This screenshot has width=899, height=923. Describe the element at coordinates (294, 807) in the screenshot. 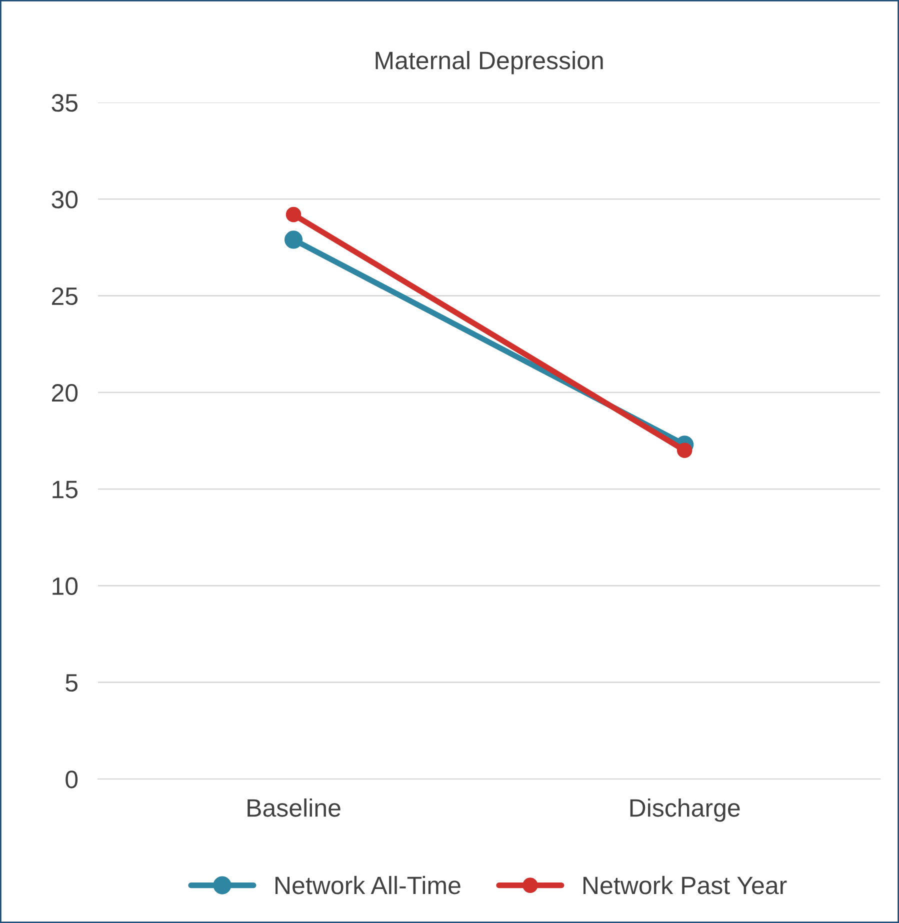

I see `x-tick-label: Baseline` at that location.